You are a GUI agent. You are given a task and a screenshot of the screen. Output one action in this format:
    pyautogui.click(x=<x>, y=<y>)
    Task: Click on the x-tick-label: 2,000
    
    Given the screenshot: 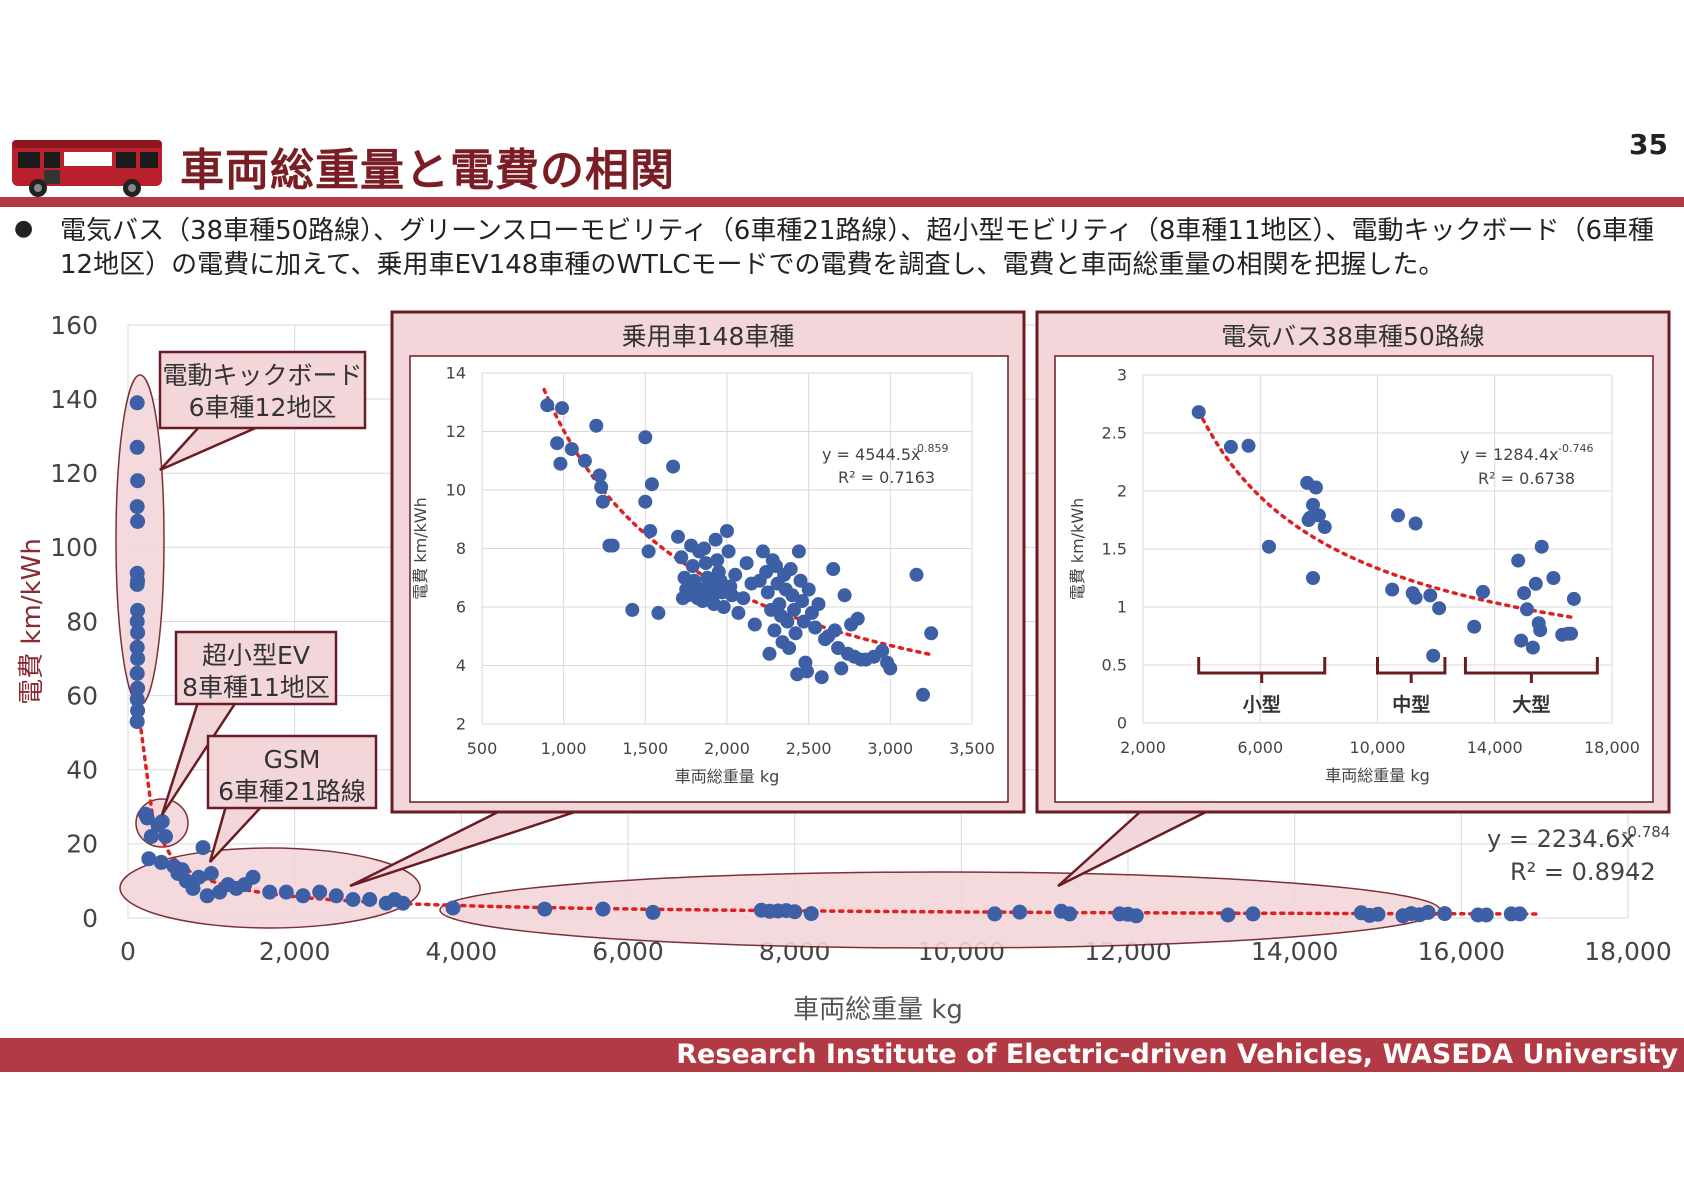 What is the action you would take?
    pyautogui.click(x=295, y=951)
    